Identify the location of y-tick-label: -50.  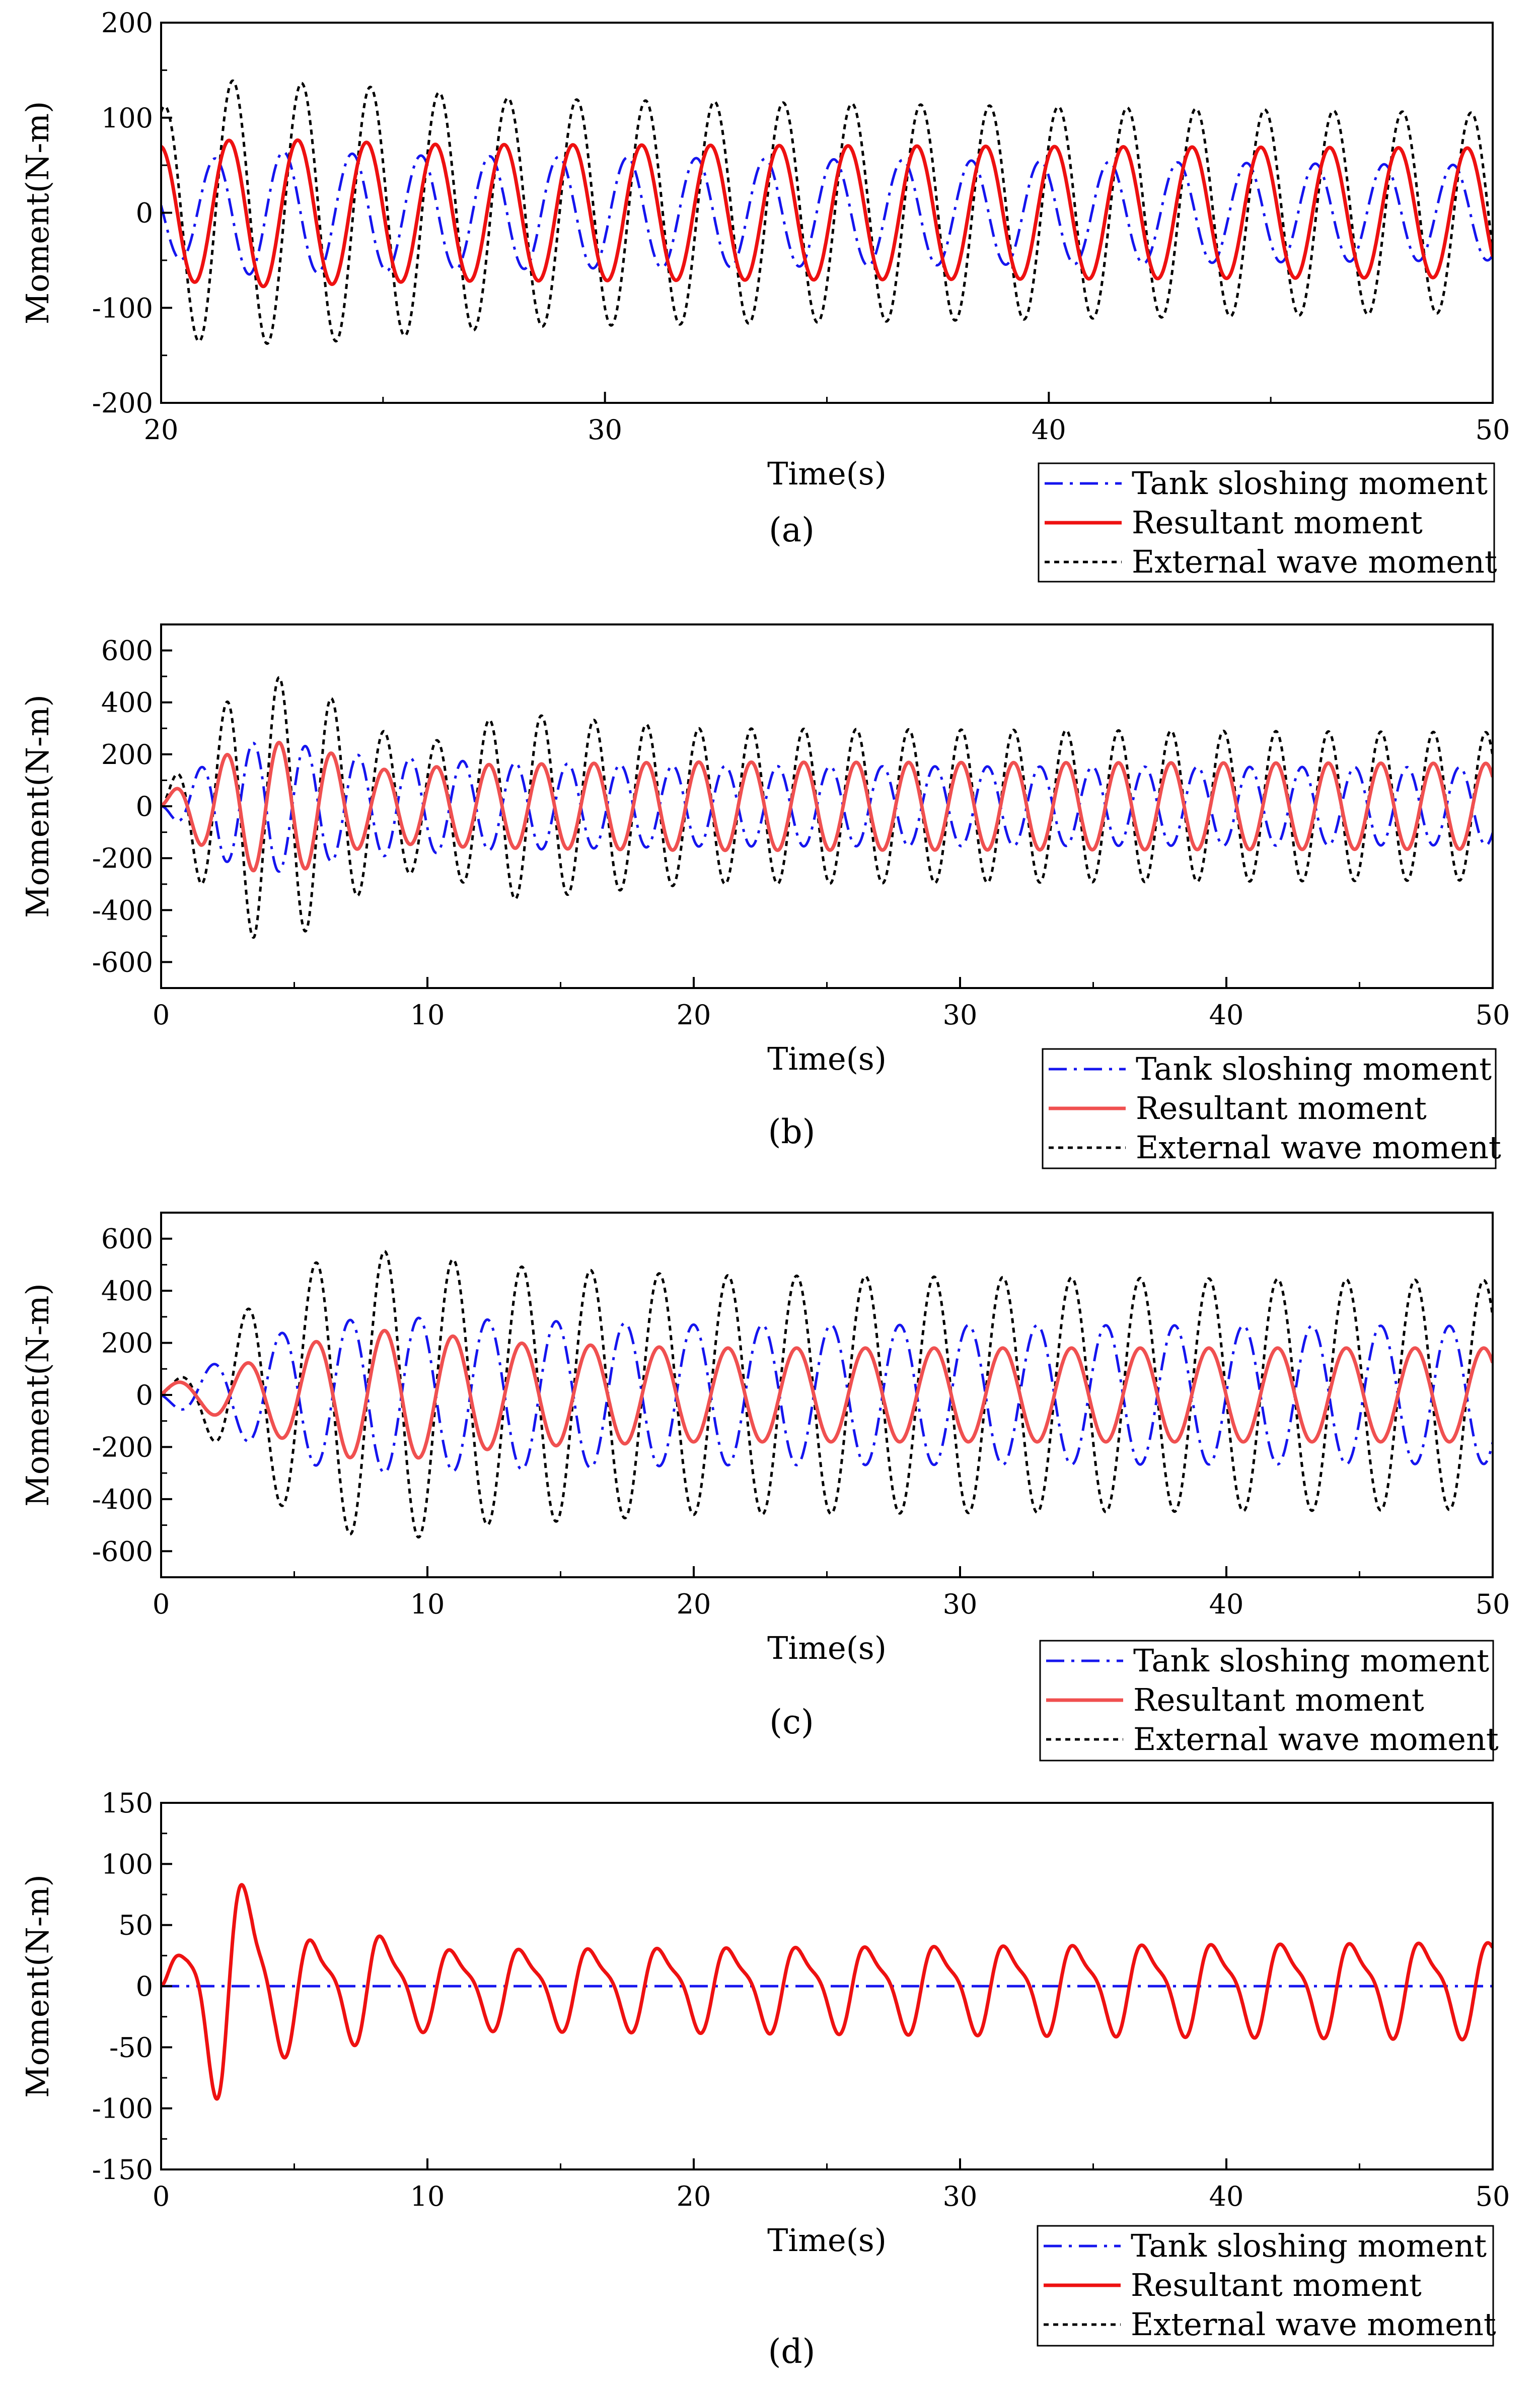
(131, 2047).